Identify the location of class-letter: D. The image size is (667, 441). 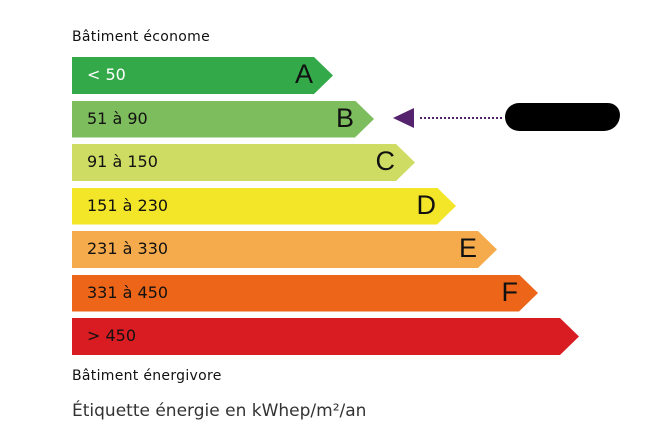
(426, 204).